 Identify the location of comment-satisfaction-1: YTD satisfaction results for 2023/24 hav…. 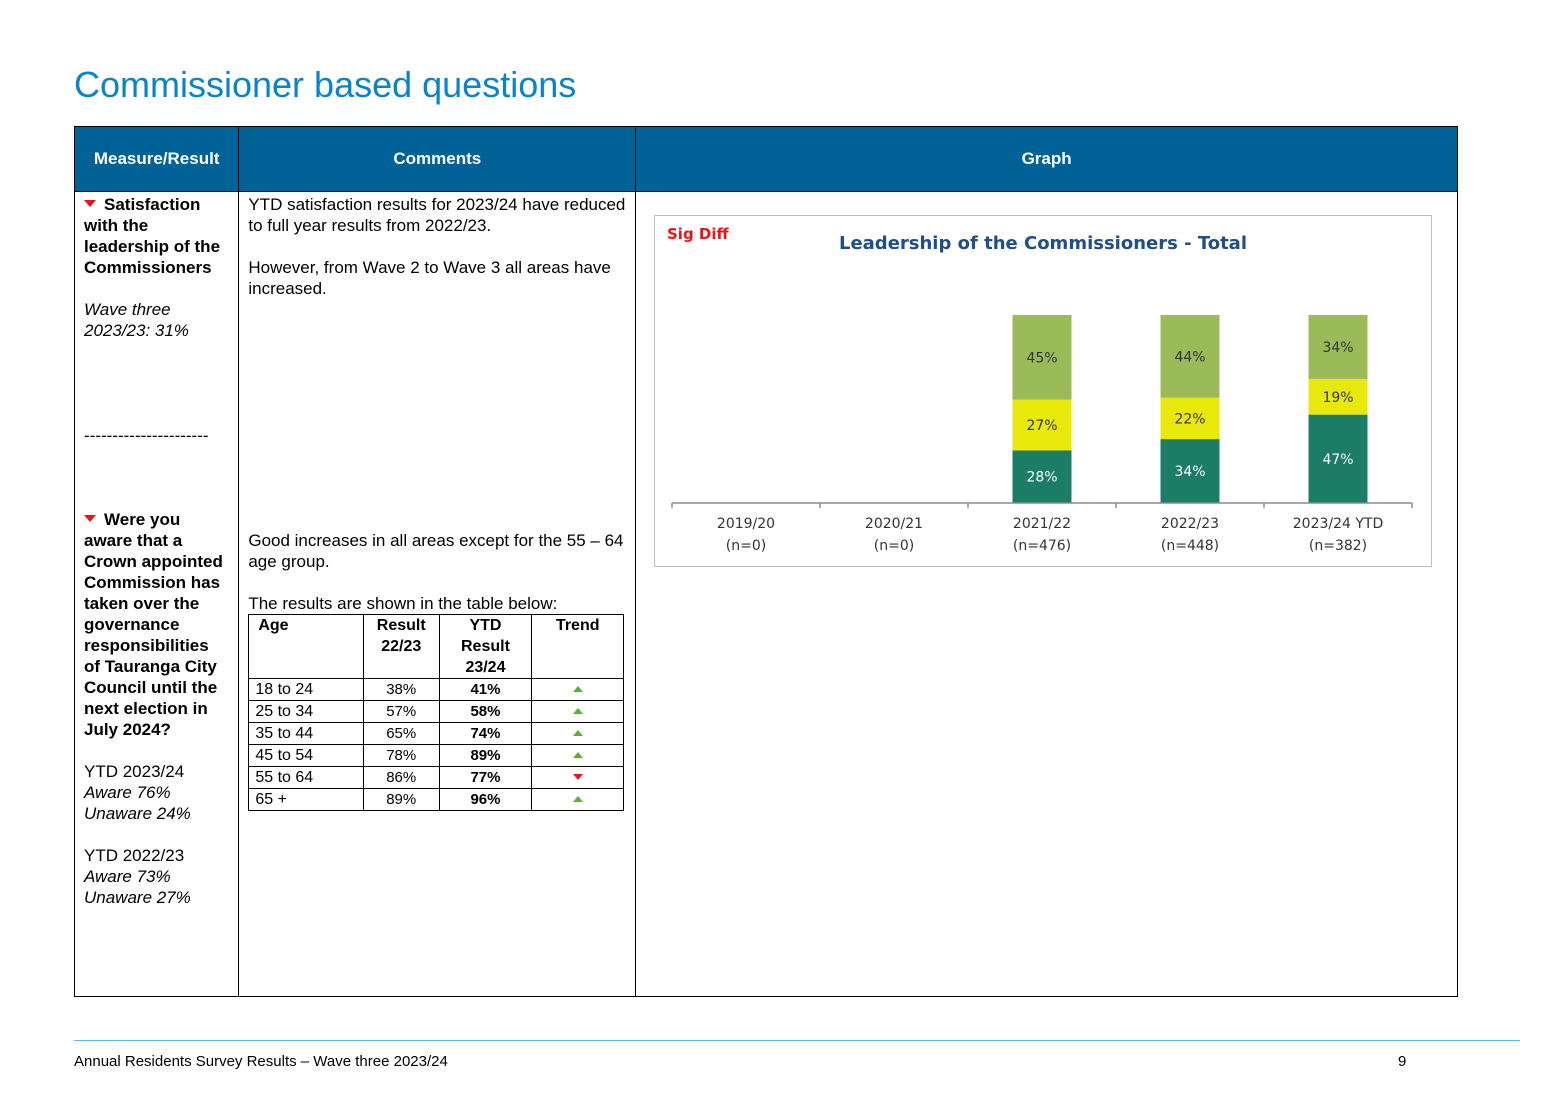
(437, 215).